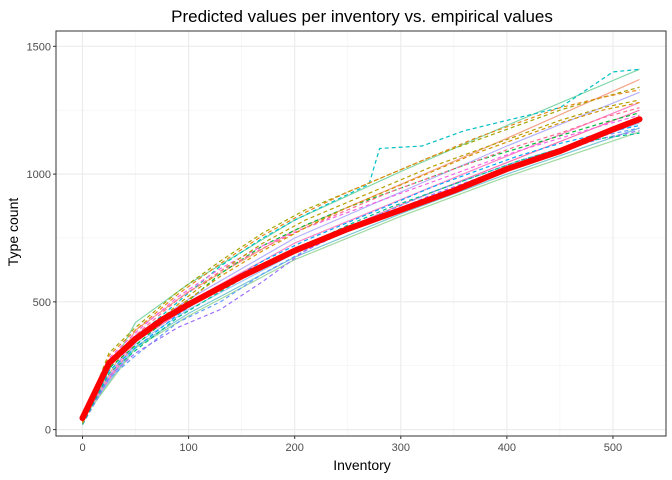 Image resolution: width=672 pixels, height=480 pixels. Describe the element at coordinates (48, 431) in the screenshot. I see `y-tick-label: 0` at that location.